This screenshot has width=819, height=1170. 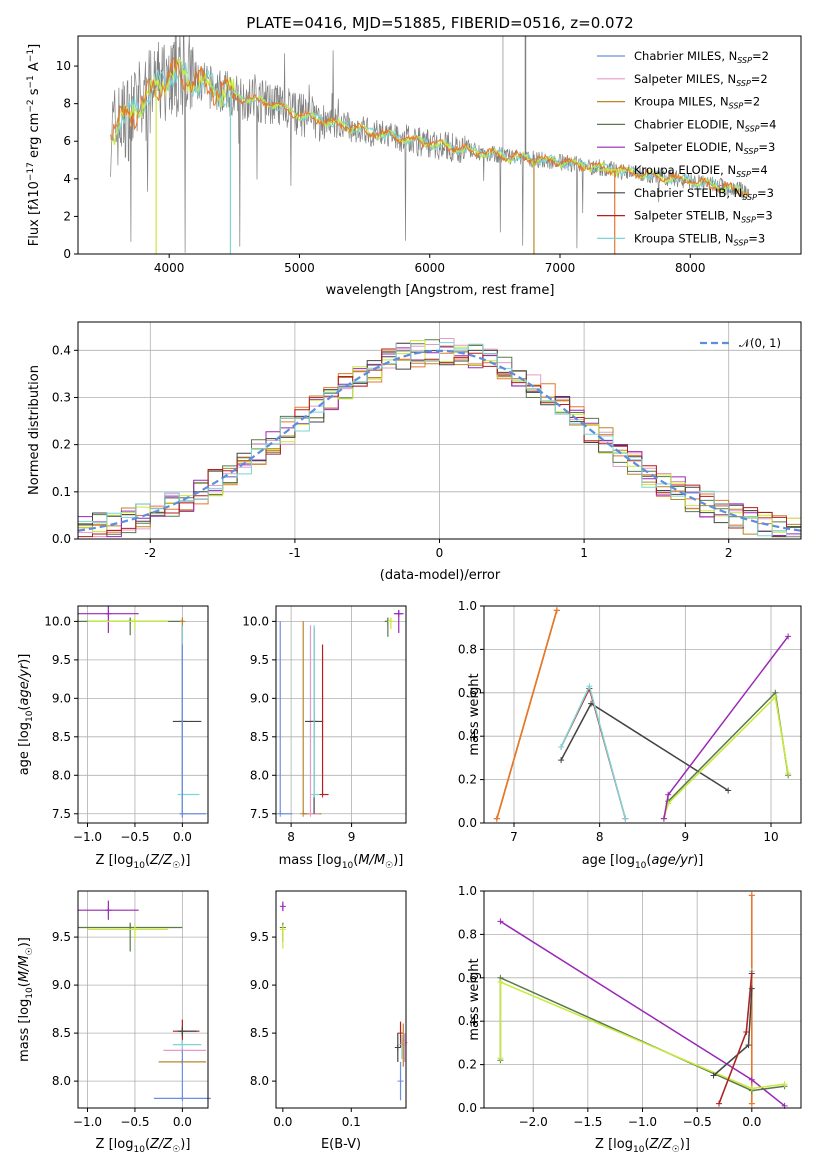 What do you see at coordinates (642, 1146) in the screenshot?
I see `weight-vs-z-xlabel: Z [log10(Z/Z☉)]` at bounding box center [642, 1146].